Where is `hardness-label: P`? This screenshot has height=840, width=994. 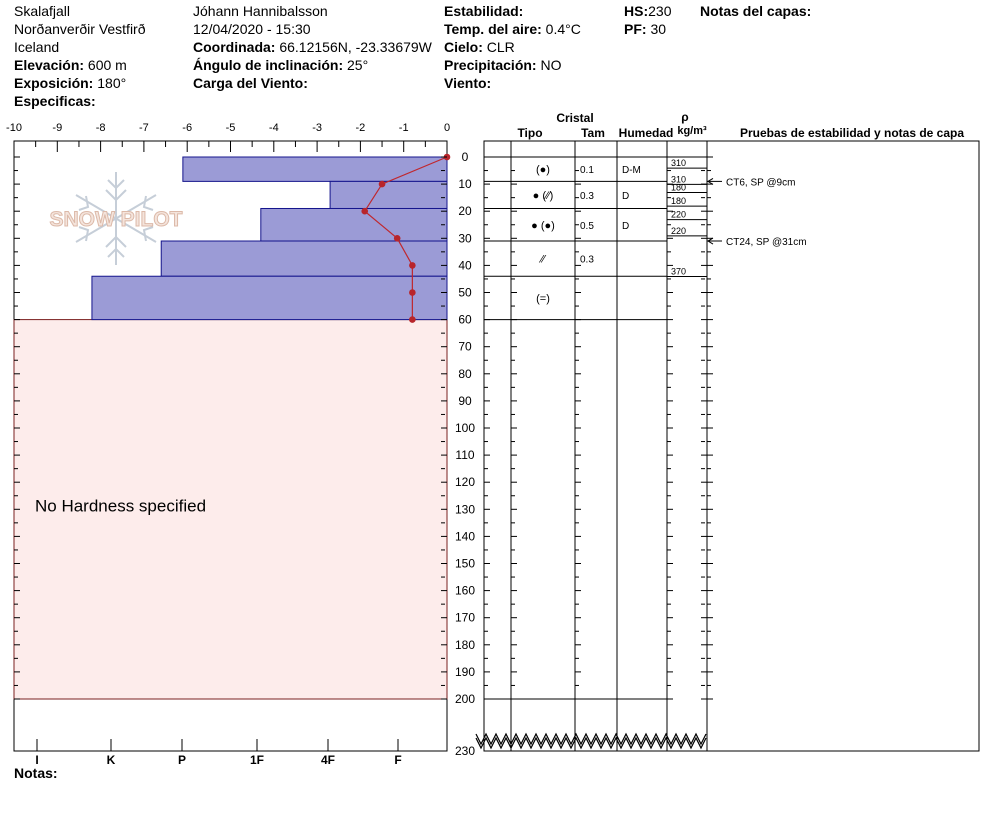 hardness-label: P is located at coordinates (182, 760).